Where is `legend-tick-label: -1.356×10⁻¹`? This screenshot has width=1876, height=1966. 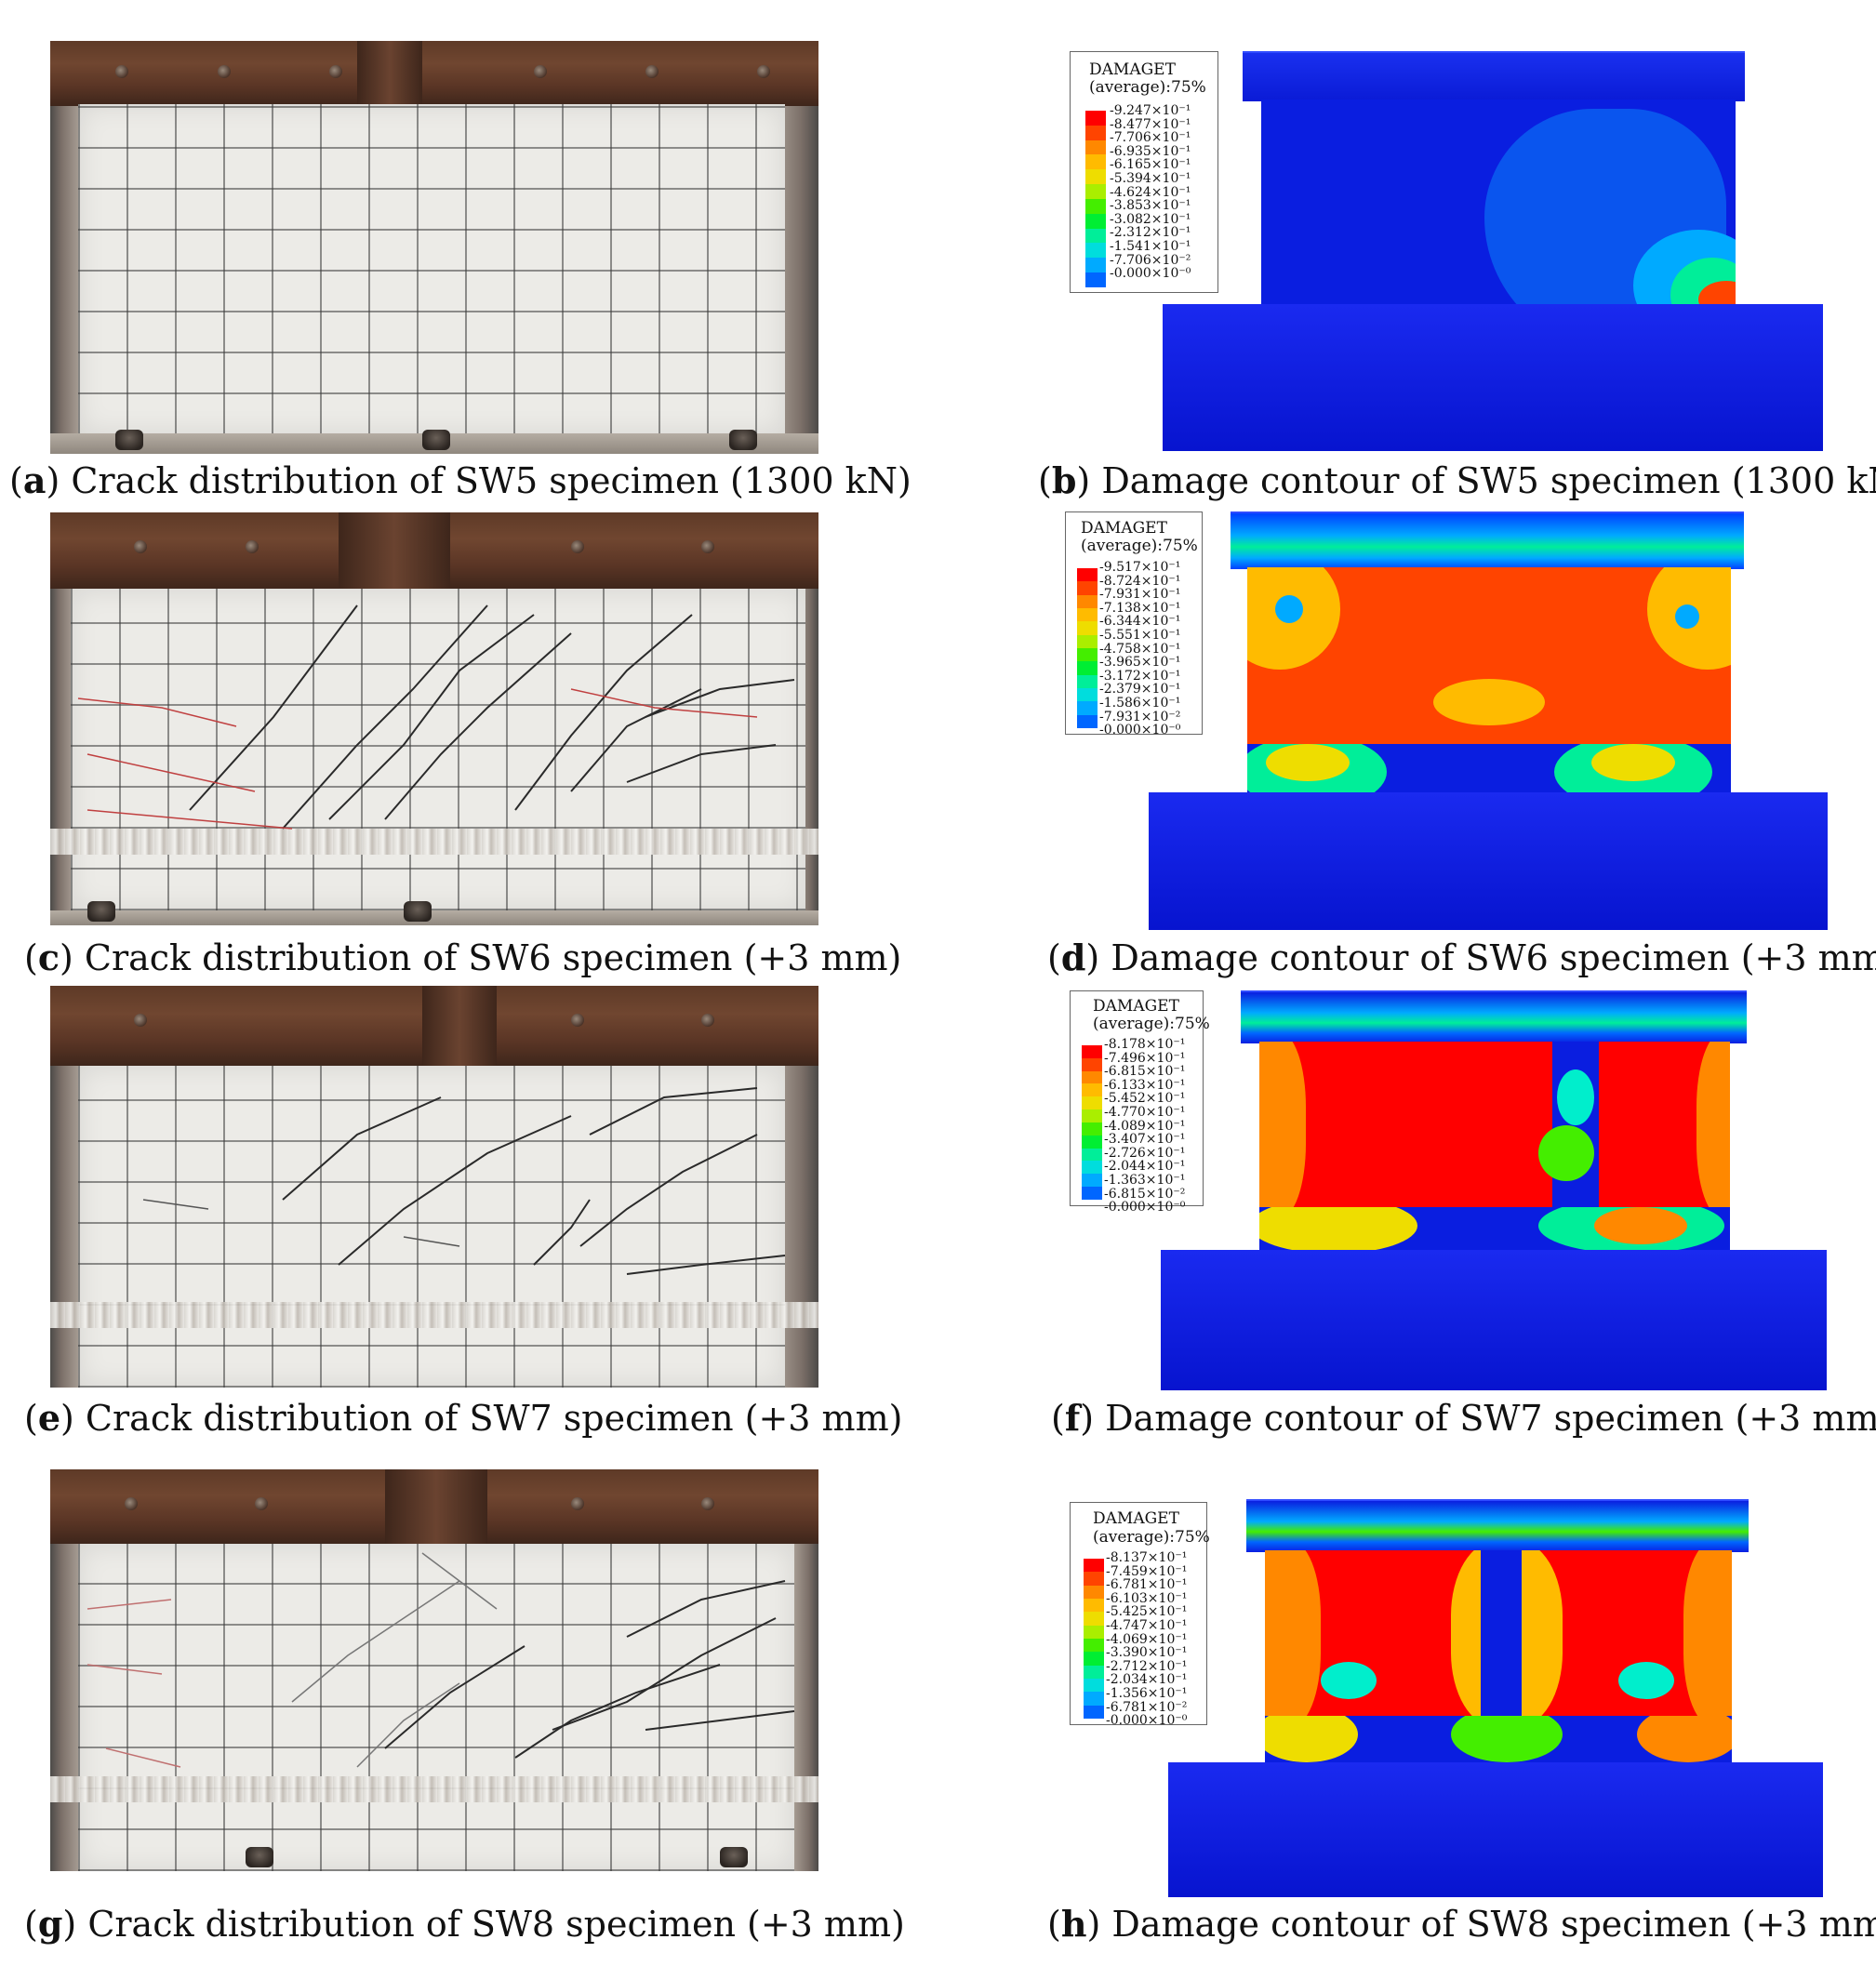 legend-tick-label: -1.356×10⁻¹ is located at coordinates (1147, 1693).